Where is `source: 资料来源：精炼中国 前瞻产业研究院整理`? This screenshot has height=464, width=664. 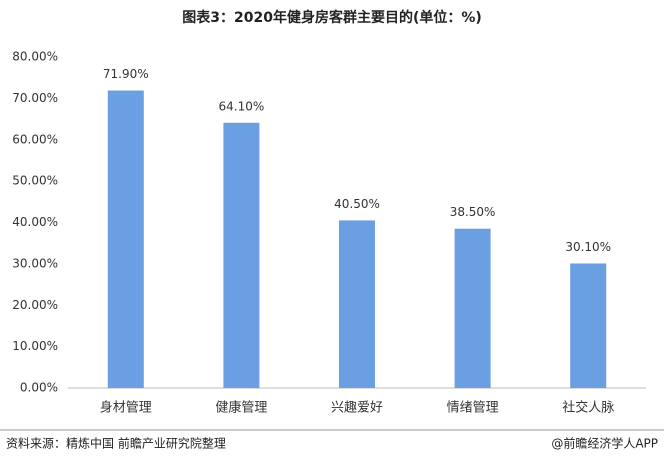 source: 资料来源：精炼中国 前瞻产业研究院整理 is located at coordinates (116, 443).